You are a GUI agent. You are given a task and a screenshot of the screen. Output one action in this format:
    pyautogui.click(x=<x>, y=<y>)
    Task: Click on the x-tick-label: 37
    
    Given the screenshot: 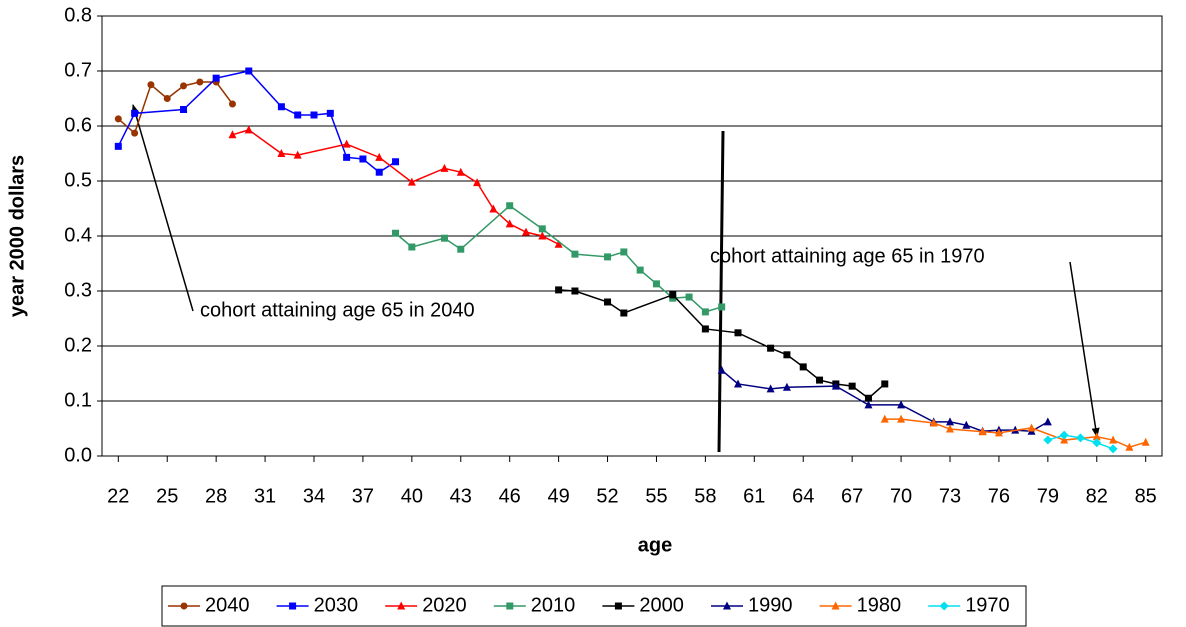 What is the action you would take?
    pyautogui.click(x=363, y=496)
    